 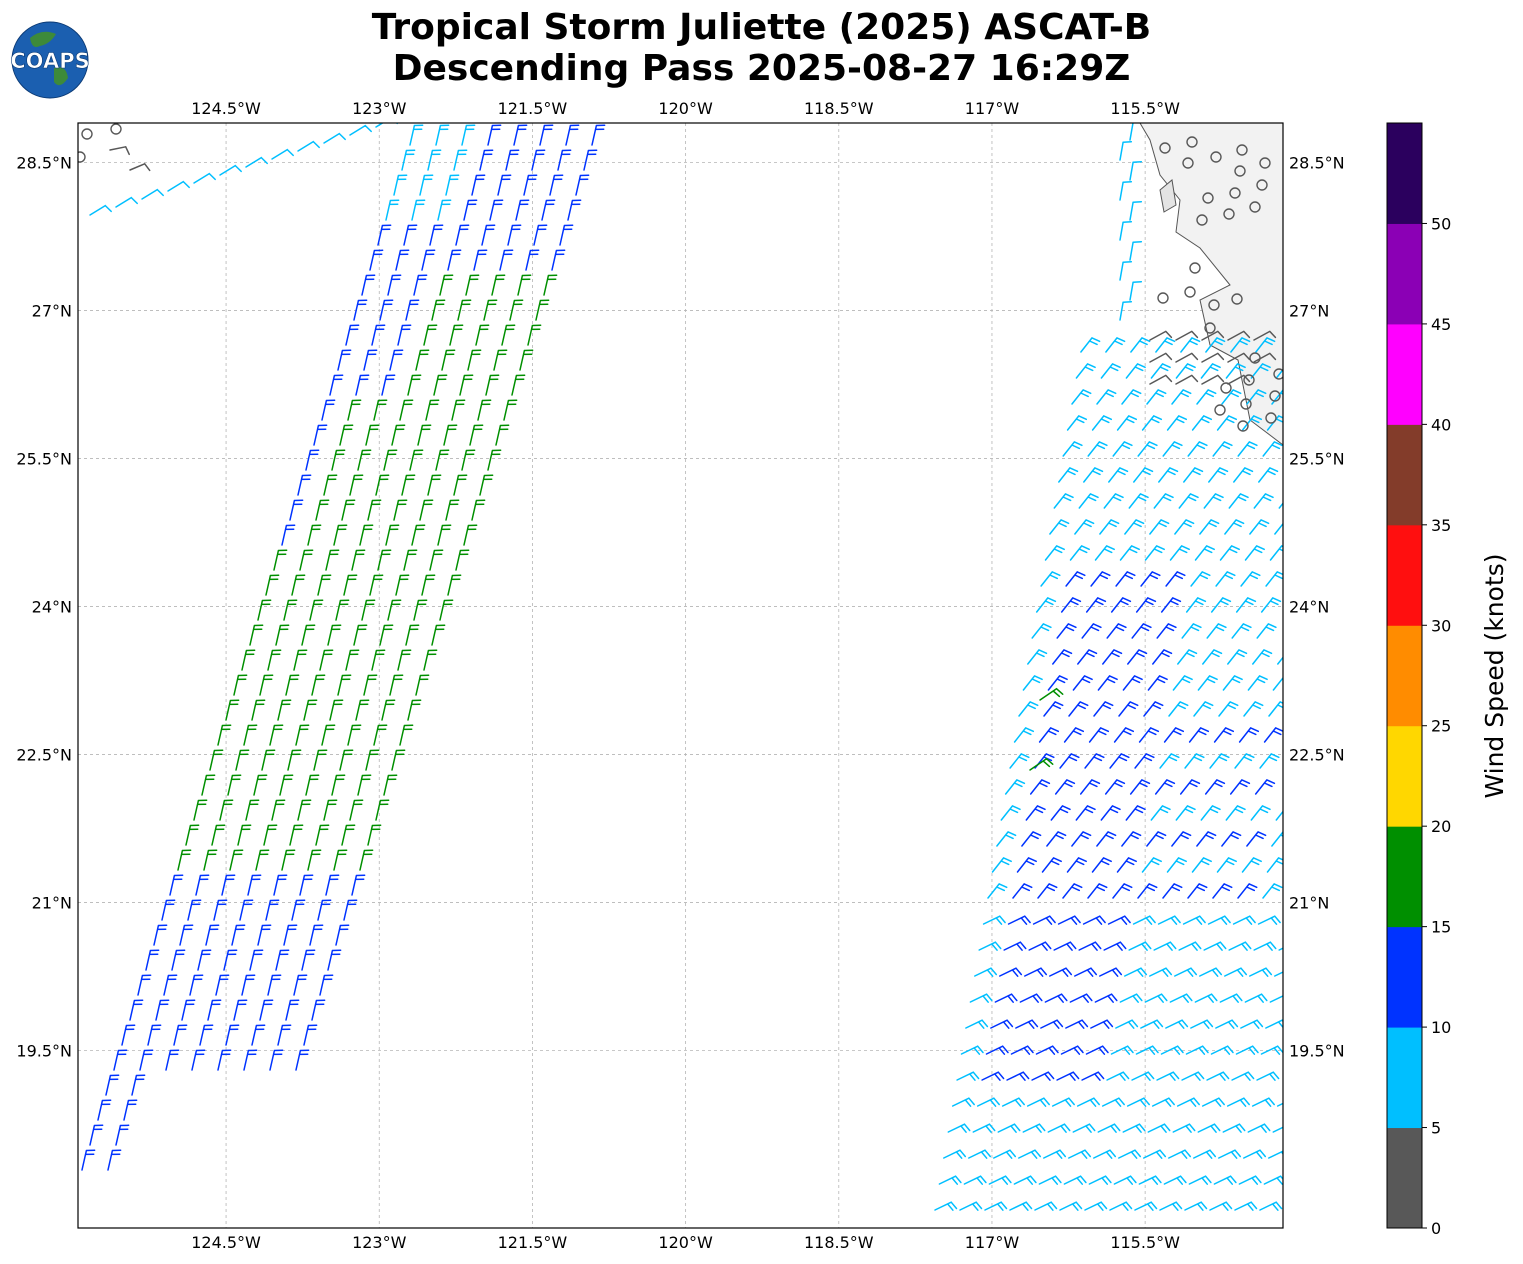 What do you see at coordinates (379, 108) in the screenshot?
I see `lon-tick-label-top: 123°W` at bounding box center [379, 108].